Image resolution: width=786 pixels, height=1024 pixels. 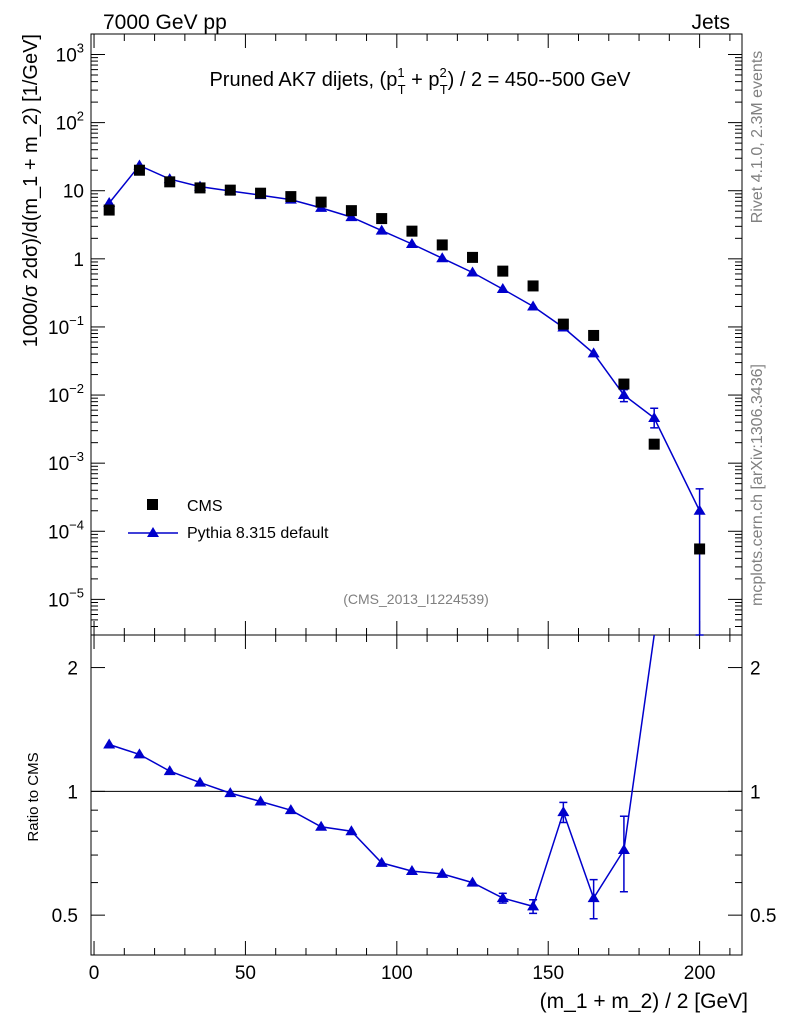 I want to click on x-tick-label: 150, so click(x=548, y=973).